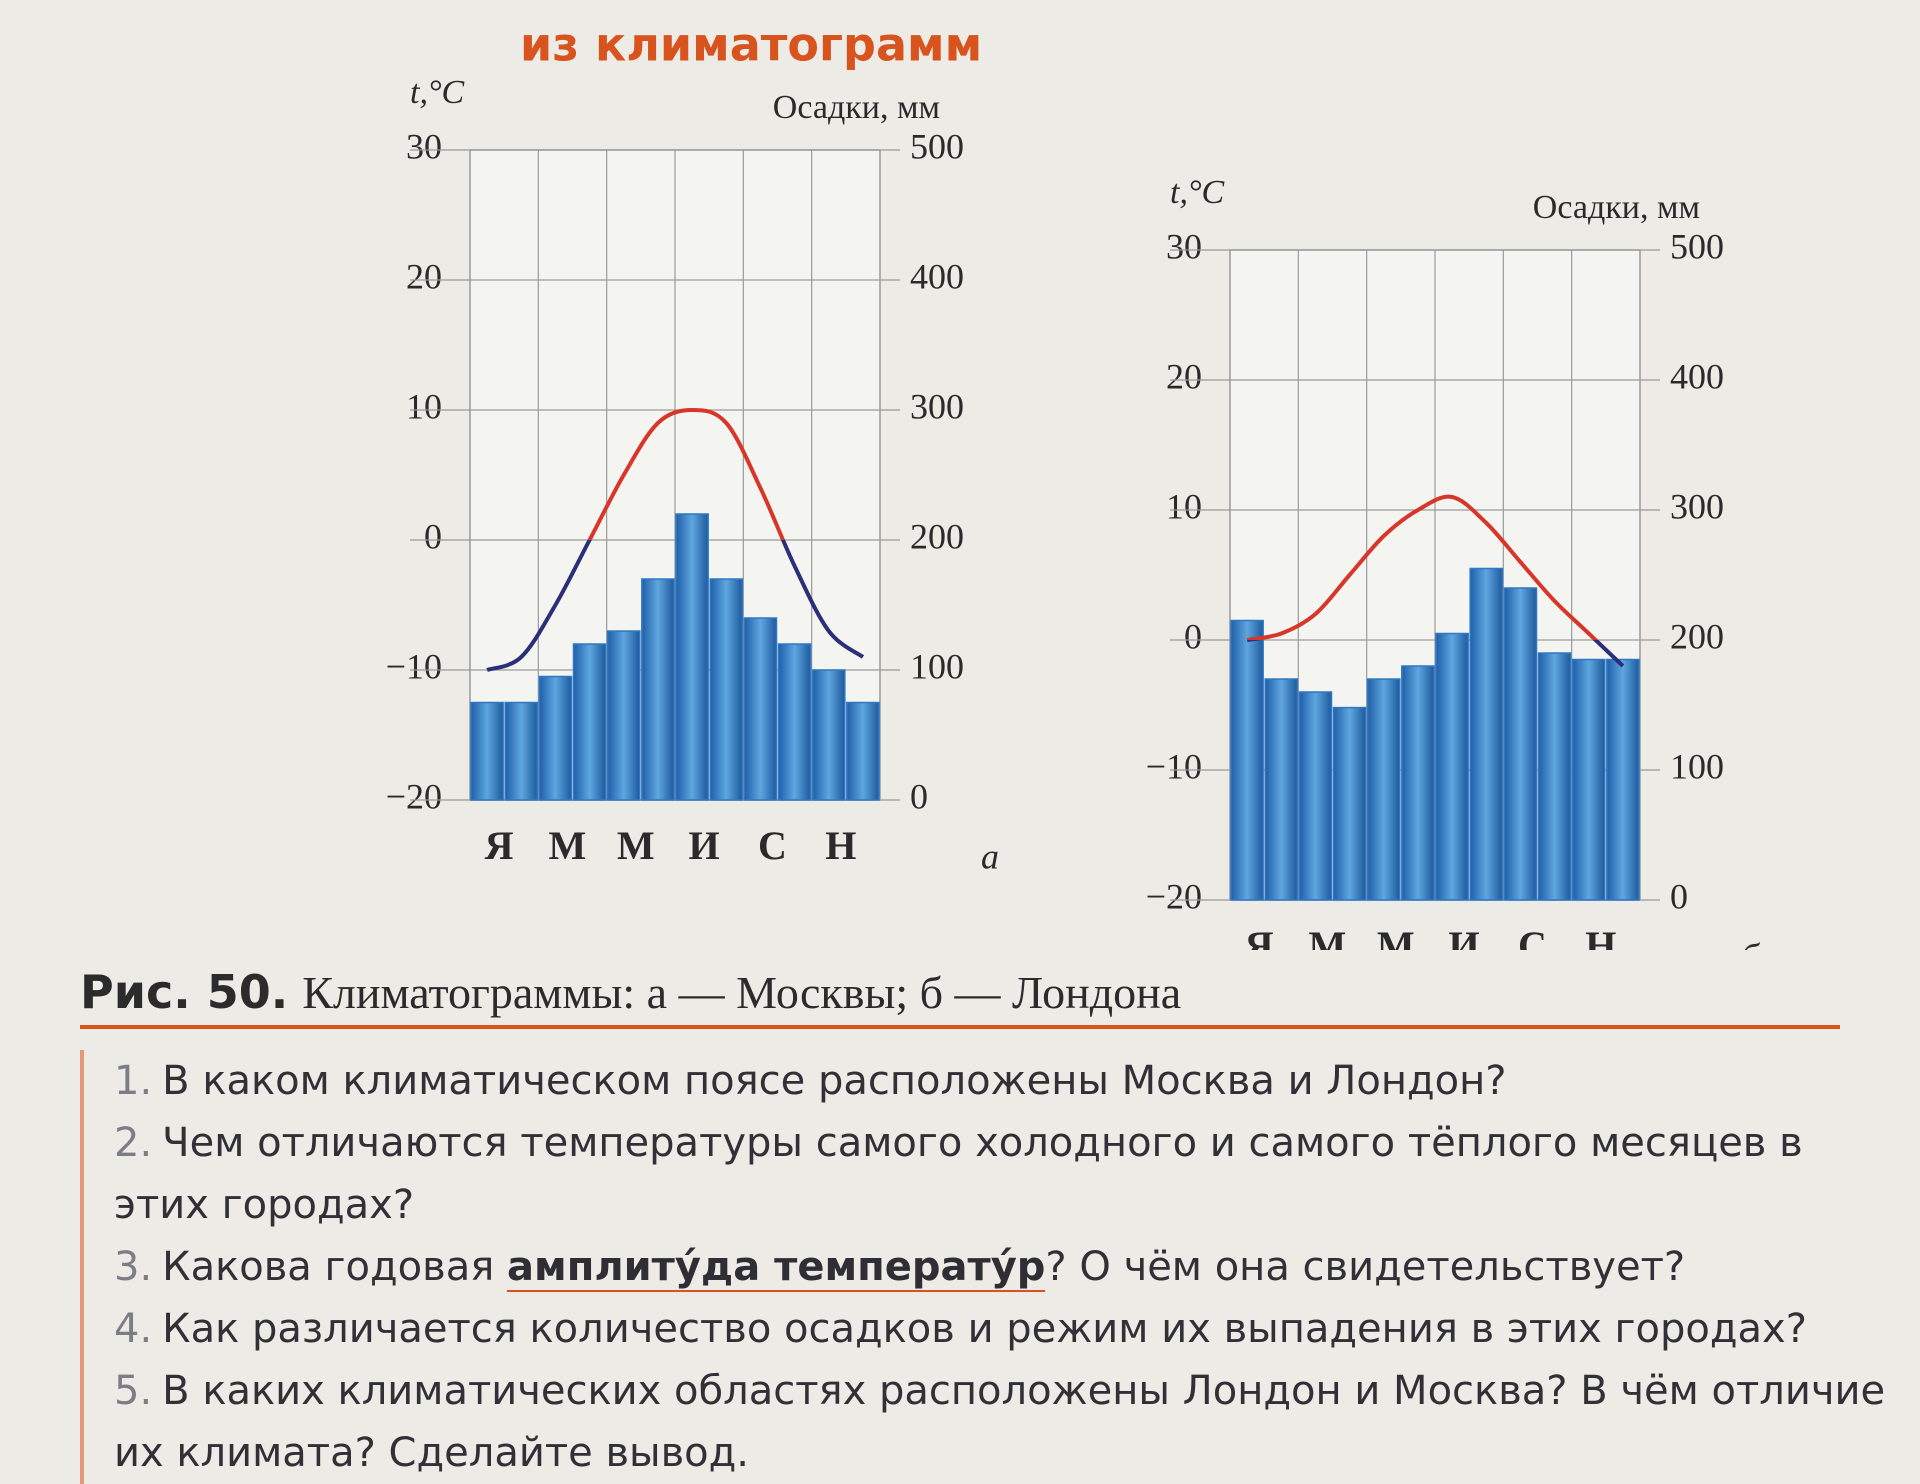 The width and height of the screenshot is (1920, 1484). I want to click on question-number: 1., so click(133, 1081).